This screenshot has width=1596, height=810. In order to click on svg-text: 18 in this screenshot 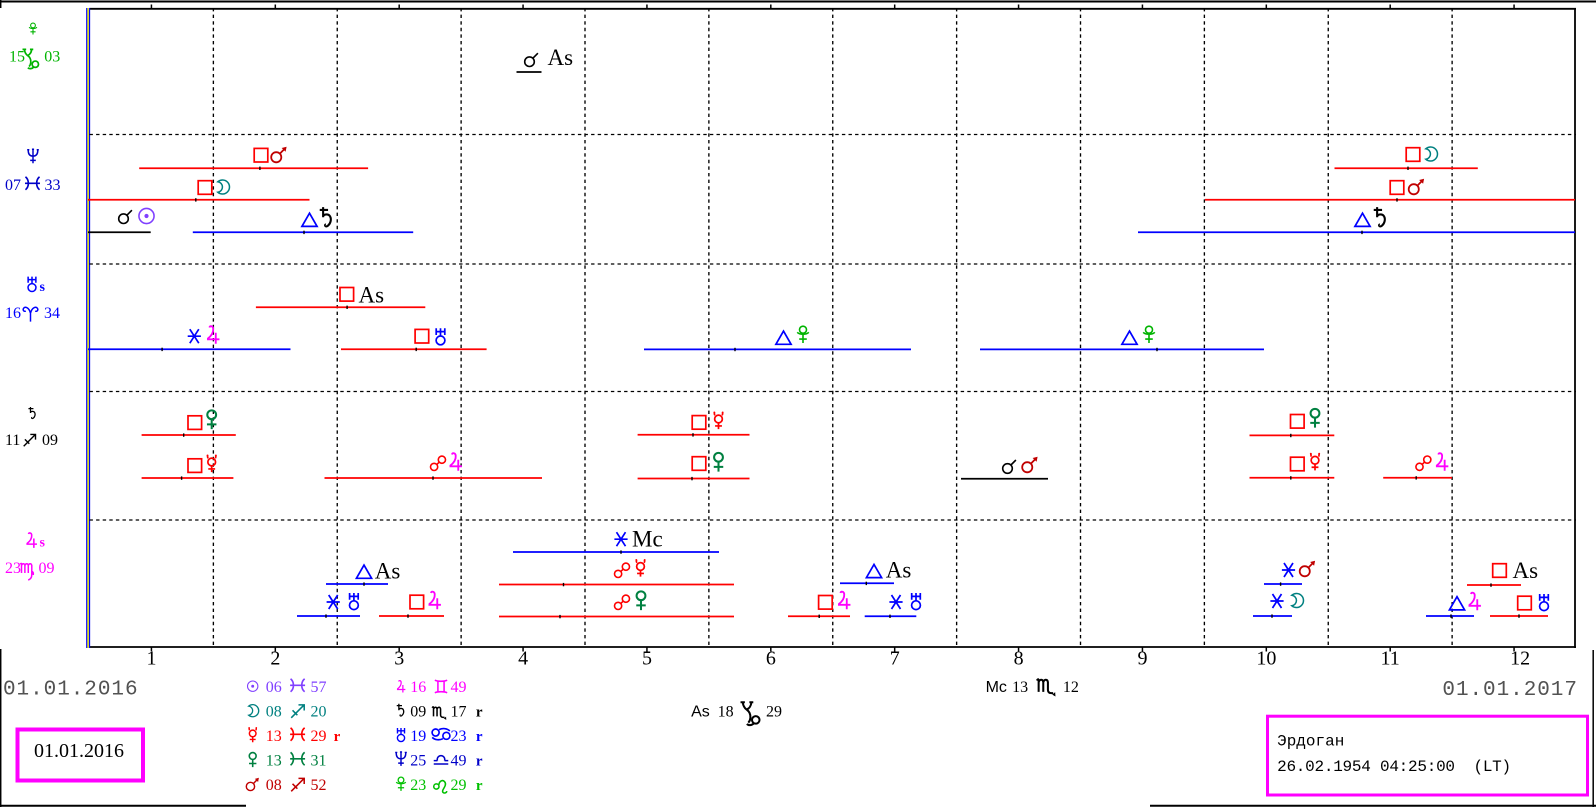, I will do `click(726, 712)`.